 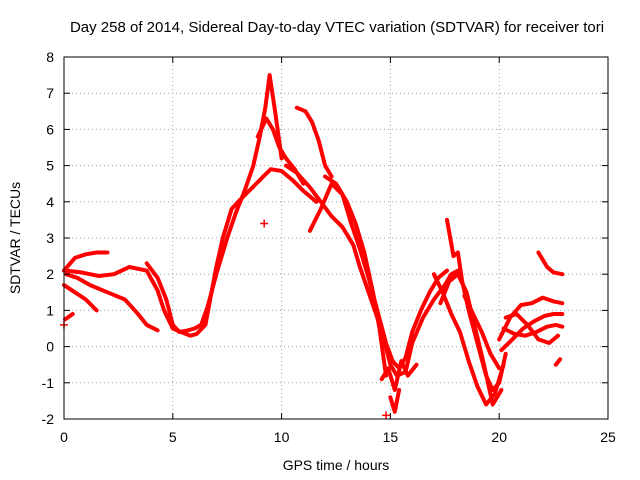 What do you see at coordinates (64, 437) in the screenshot?
I see `x-tick-label: 0` at bounding box center [64, 437].